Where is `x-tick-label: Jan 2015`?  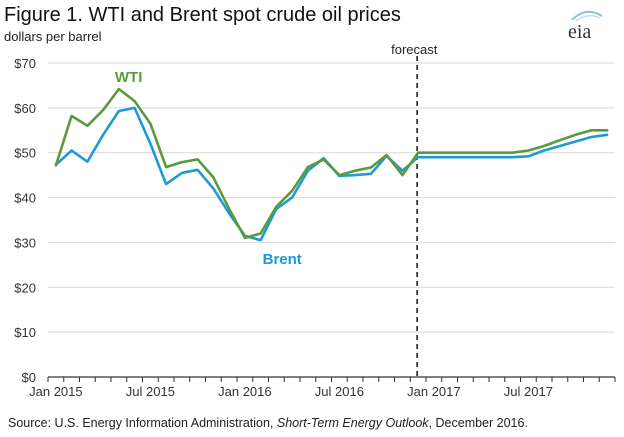 x-tick-label: Jan 2015 is located at coordinates (56, 391).